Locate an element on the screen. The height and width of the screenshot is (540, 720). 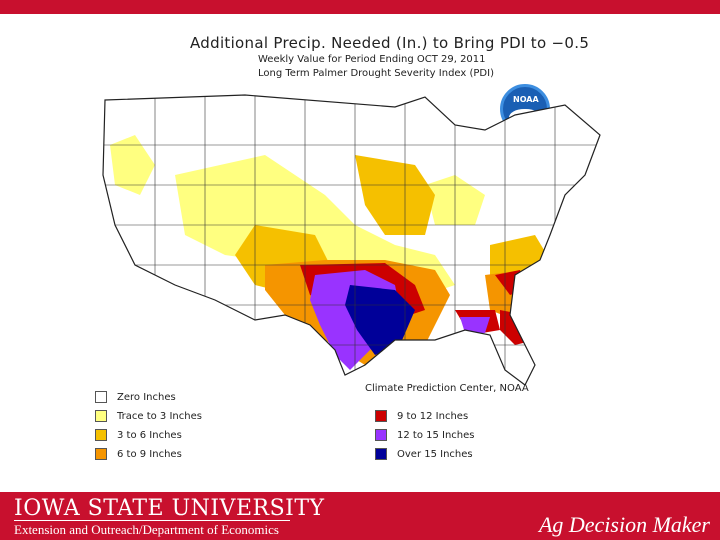
footer-bar is located at coordinates (360, 516).